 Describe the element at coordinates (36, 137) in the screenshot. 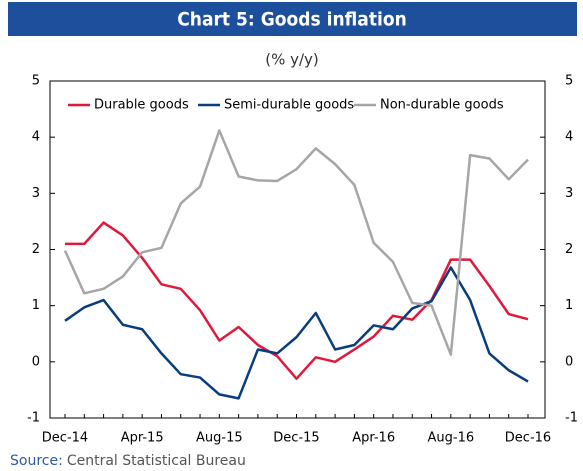

I see `y-tick-label: 4` at that location.